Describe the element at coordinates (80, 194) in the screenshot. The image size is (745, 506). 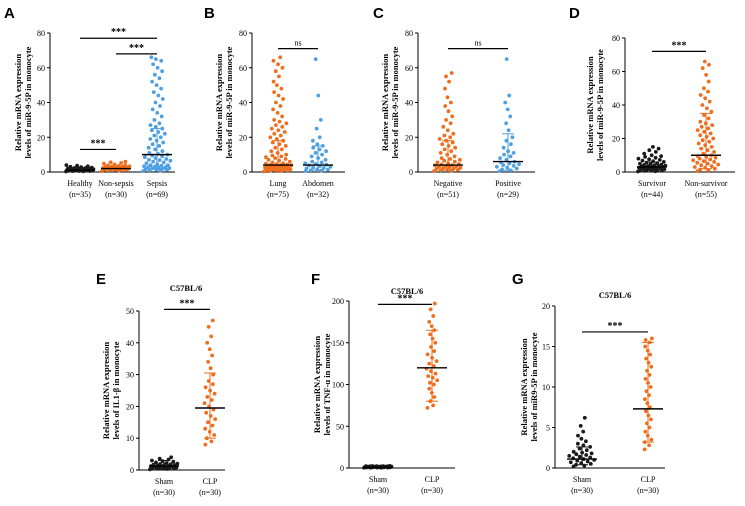
I see `category-count: (n=35)` at that location.